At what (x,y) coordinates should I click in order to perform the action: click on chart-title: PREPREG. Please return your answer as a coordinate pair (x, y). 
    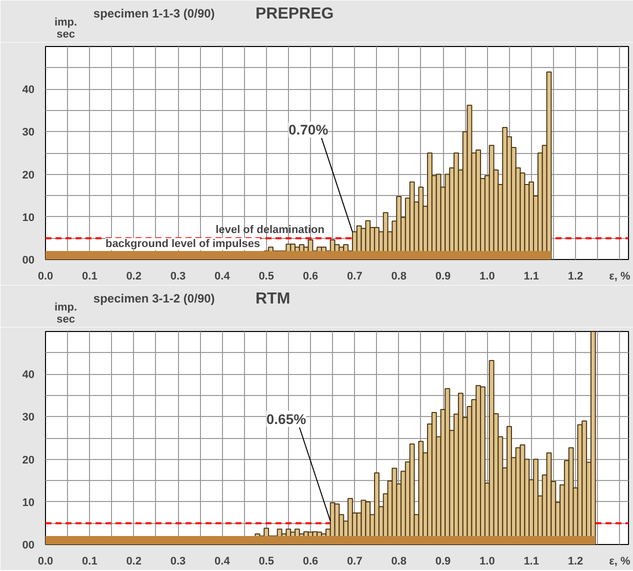
    Looking at the image, I should click on (294, 14).